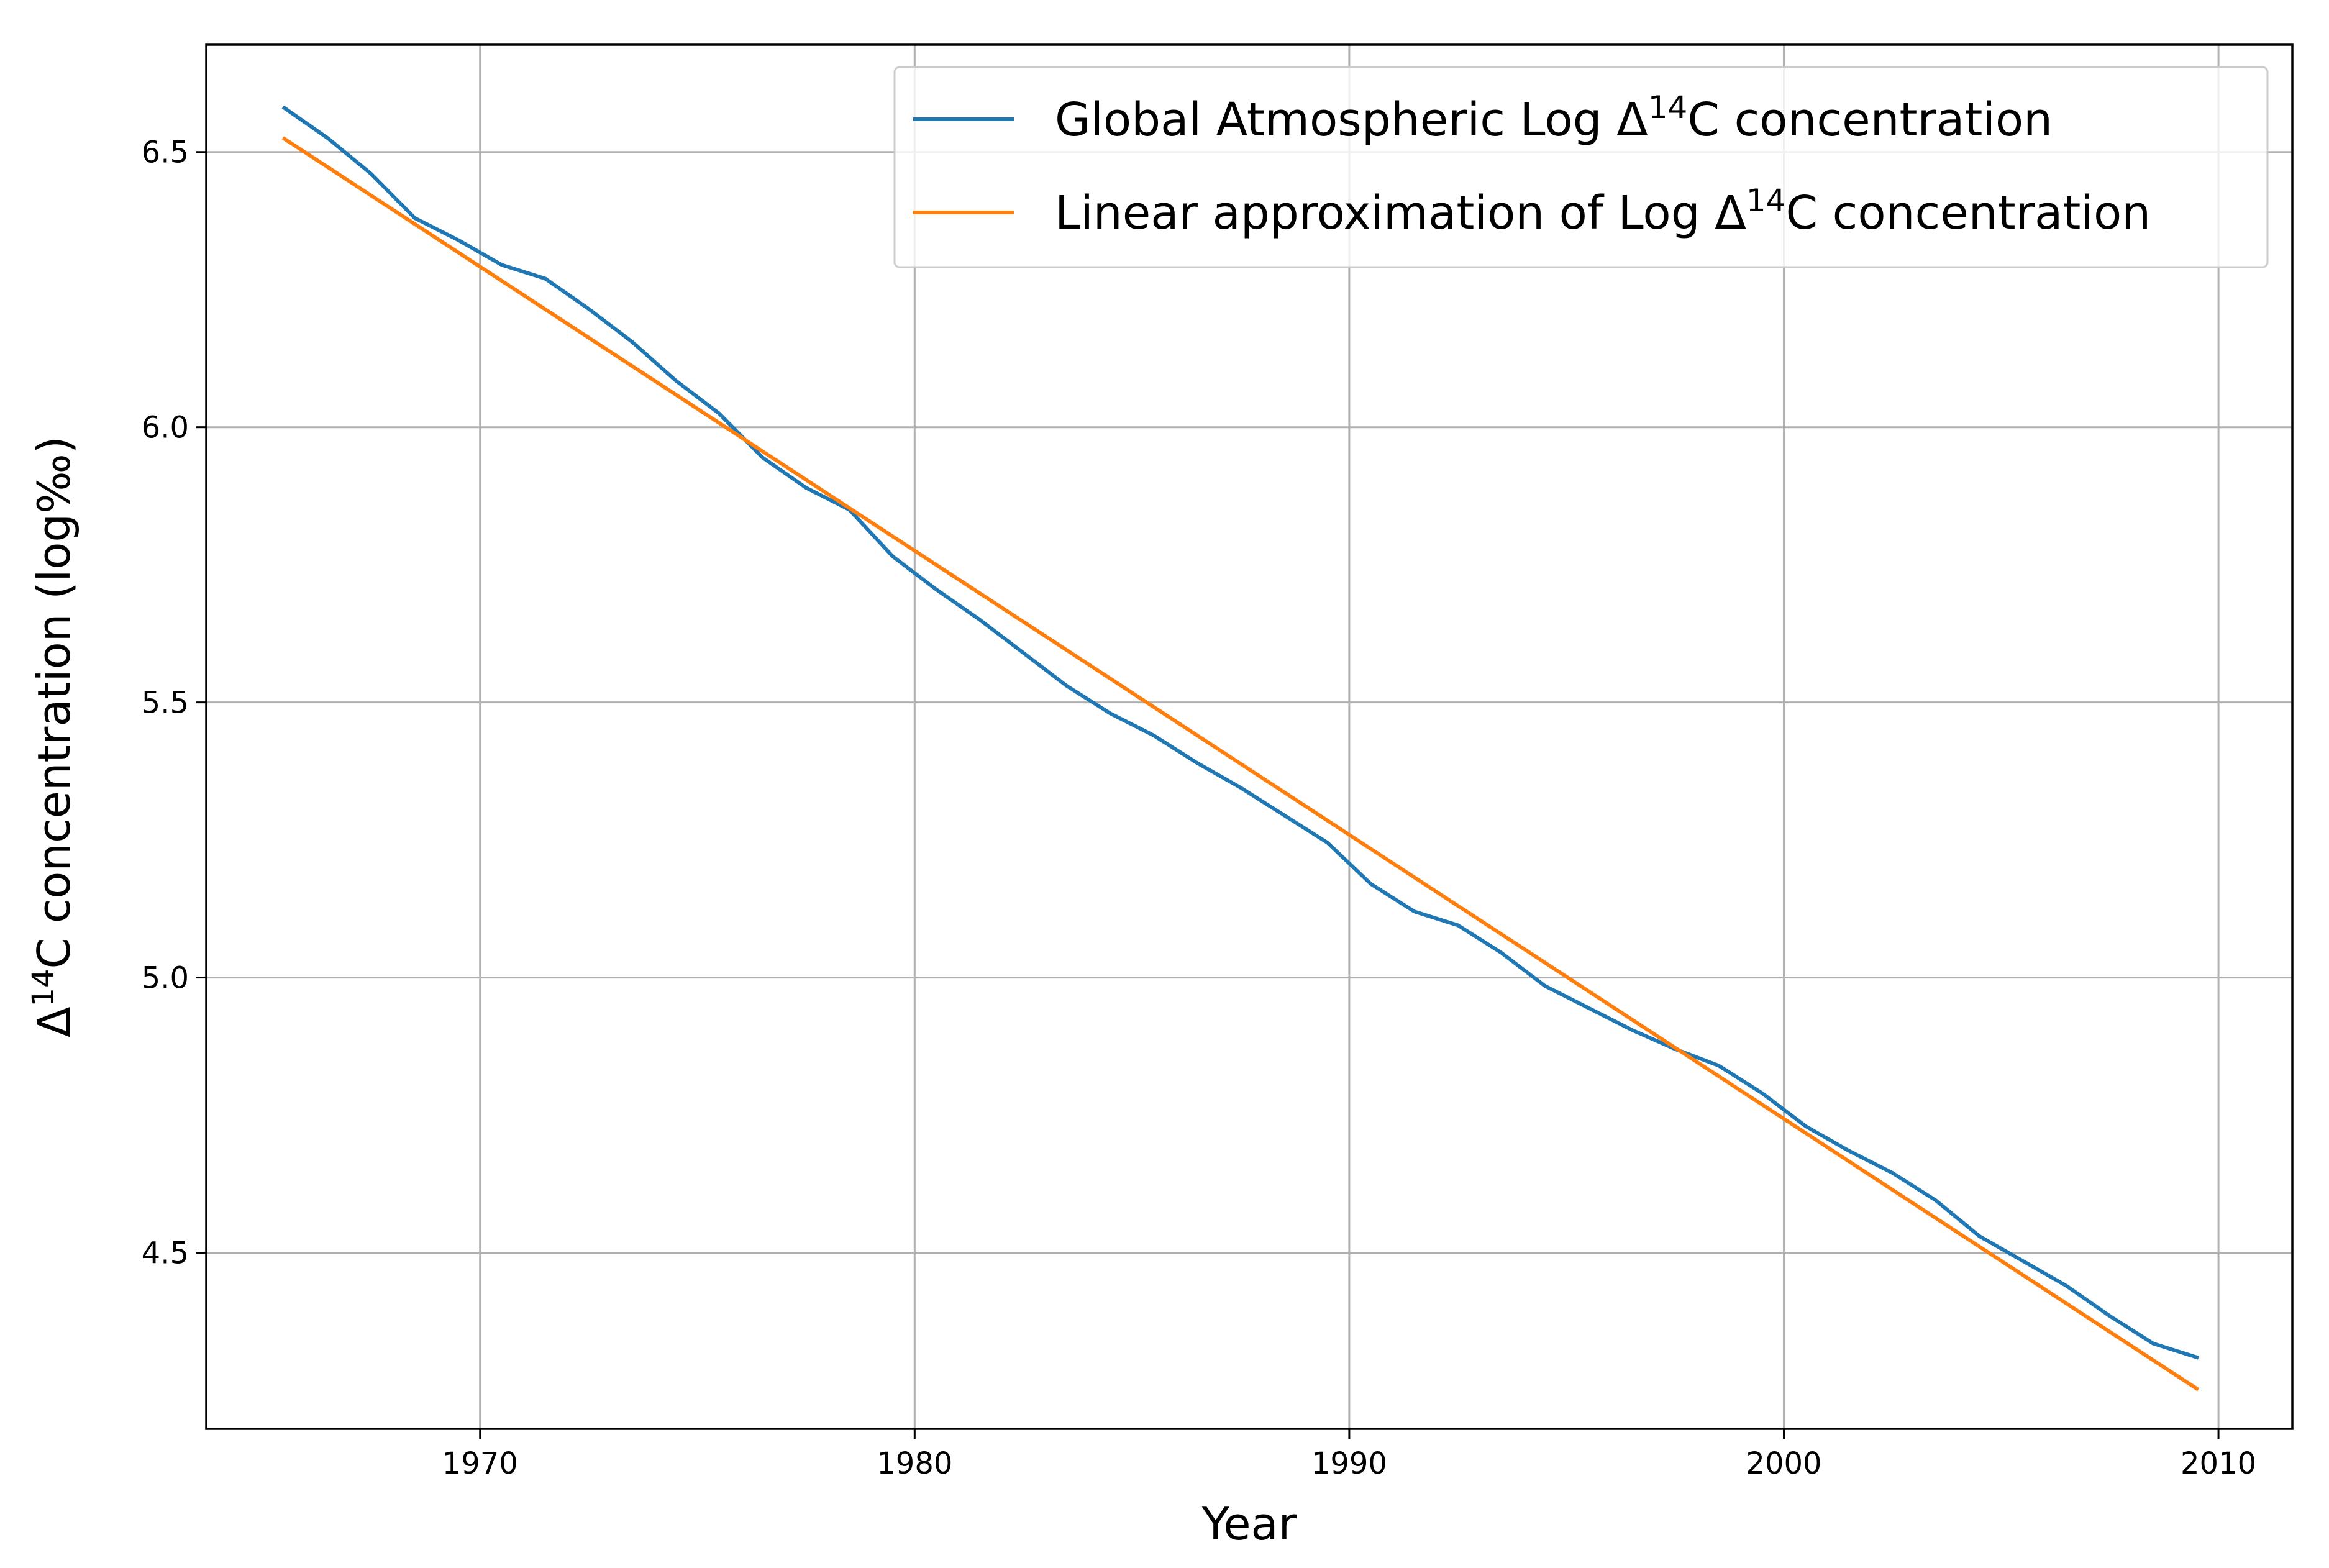 The width and height of the screenshot is (2329, 1568). Describe the element at coordinates (1870, 120) in the screenshot. I see `legend-entry-global-log-suffix: C concentration` at that location.